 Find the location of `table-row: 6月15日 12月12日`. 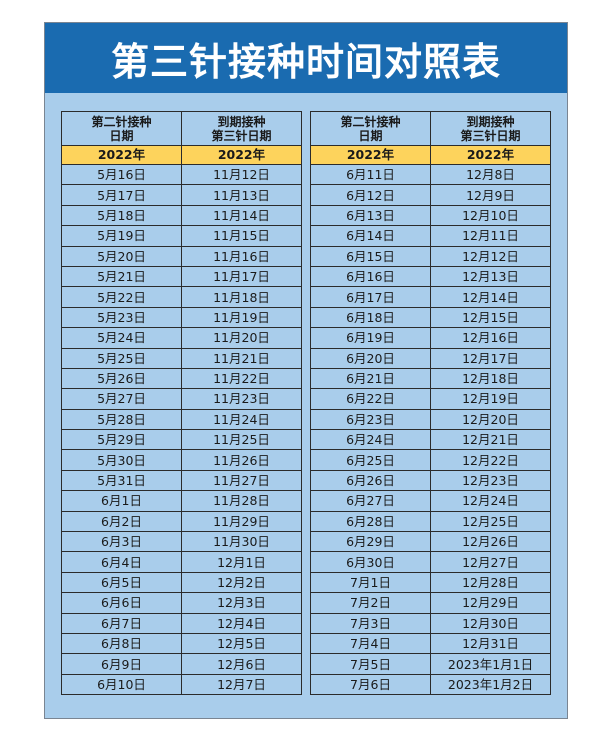

table-row: 6月15日 12月12日 is located at coordinates (430, 256).